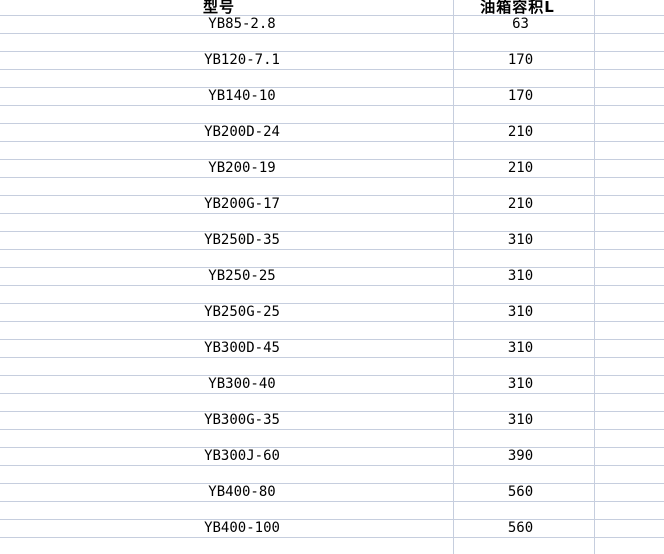  Describe the element at coordinates (332, 60) in the screenshot. I see `table-row: YB120-7.1 170` at that location.